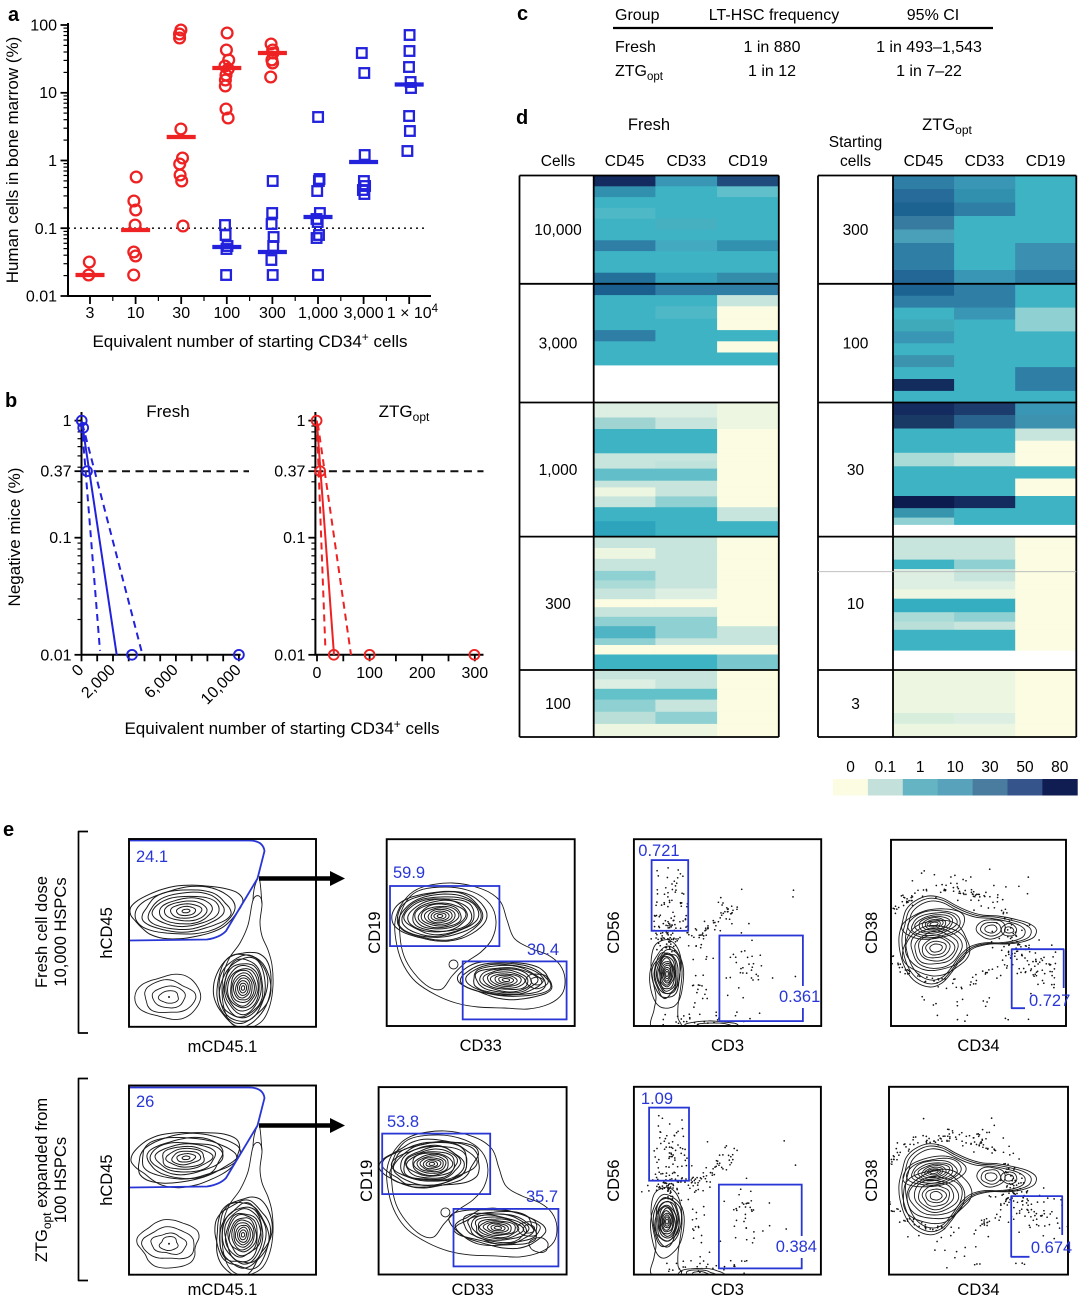 The image size is (1080, 1302). Describe the element at coordinates (637, 15) in the screenshot. I see `svg-text: Group` at that location.